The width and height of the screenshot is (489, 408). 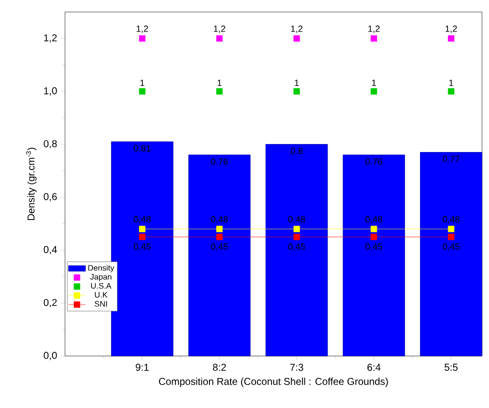 I want to click on y-tick-label: 0,4, so click(x=50, y=250).